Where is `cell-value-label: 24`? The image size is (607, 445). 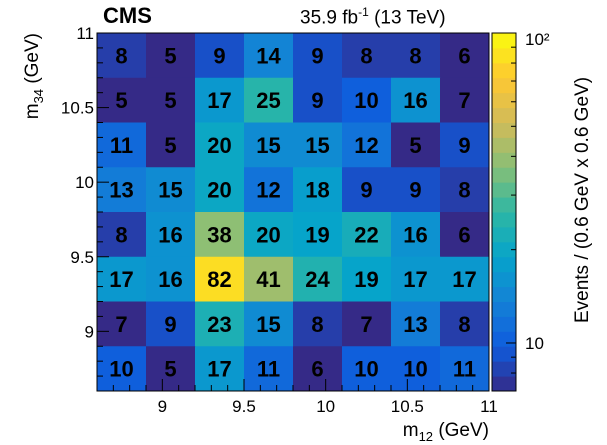
cell-value-label: 24 is located at coordinates (317, 279).